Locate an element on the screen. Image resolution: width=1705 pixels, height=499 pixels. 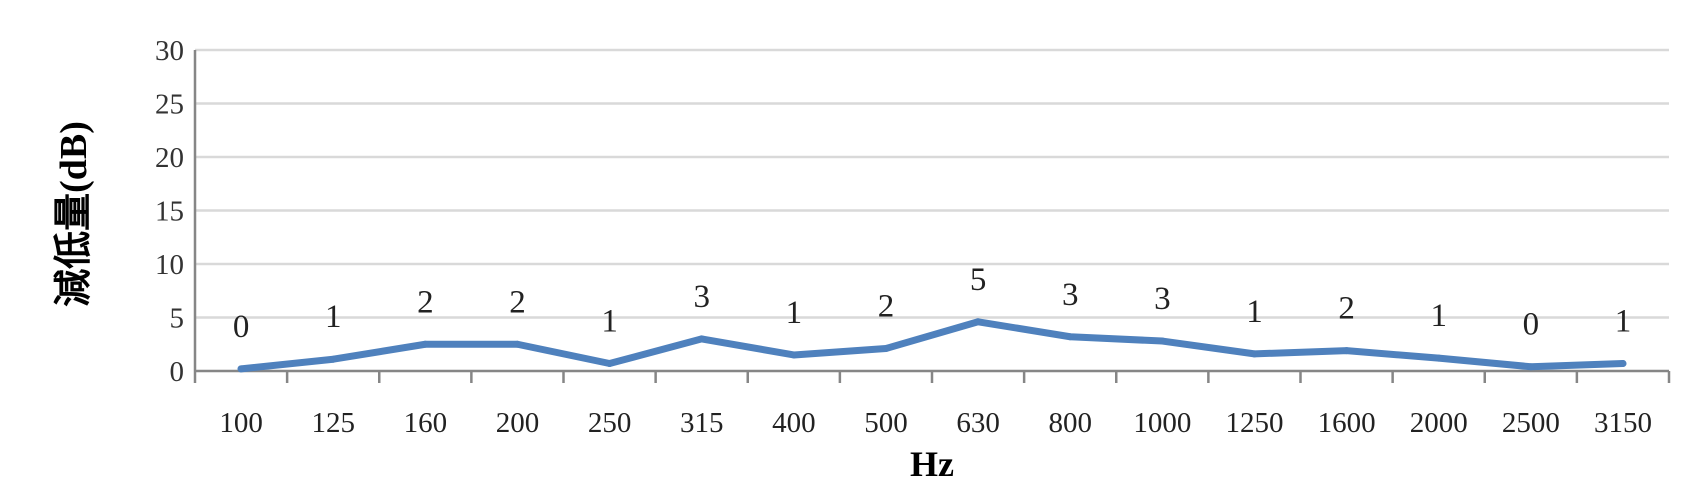
x-tick-label: 160 is located at coordinates (426, 423).